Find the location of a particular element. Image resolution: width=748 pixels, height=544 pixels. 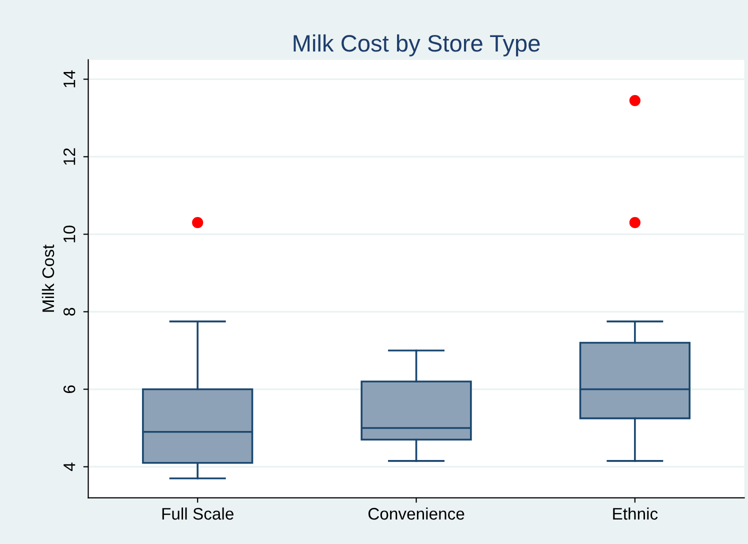

x-tick-label: Ethnic is located at coordinates (635, 513).